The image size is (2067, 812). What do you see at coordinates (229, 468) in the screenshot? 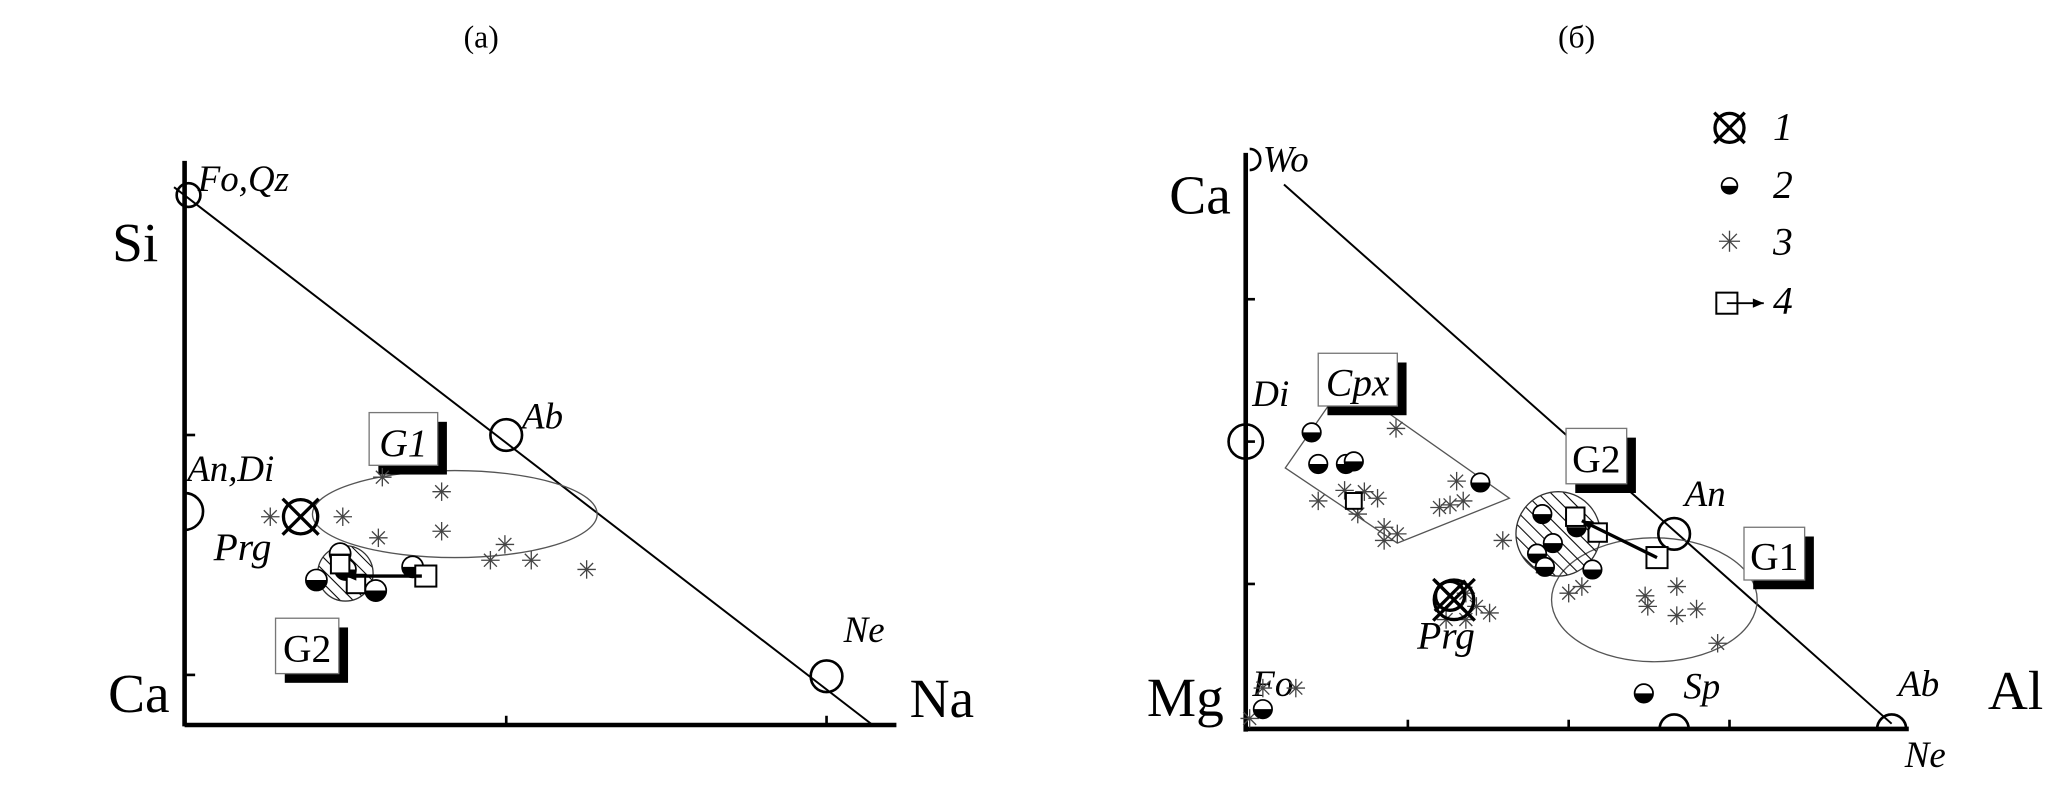
I see `label-an-di: An,Di` at bounding box center [229, 468].